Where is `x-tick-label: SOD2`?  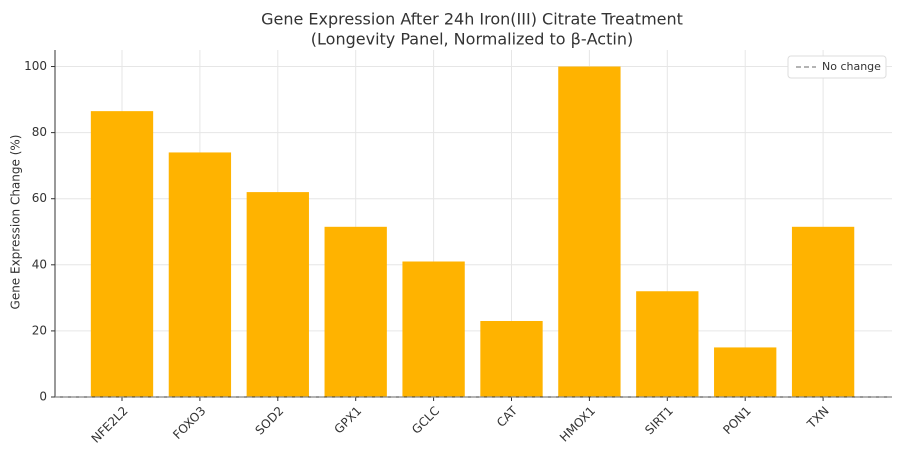
x-tick-label: SOD2 is located at coordinates (269, 421).